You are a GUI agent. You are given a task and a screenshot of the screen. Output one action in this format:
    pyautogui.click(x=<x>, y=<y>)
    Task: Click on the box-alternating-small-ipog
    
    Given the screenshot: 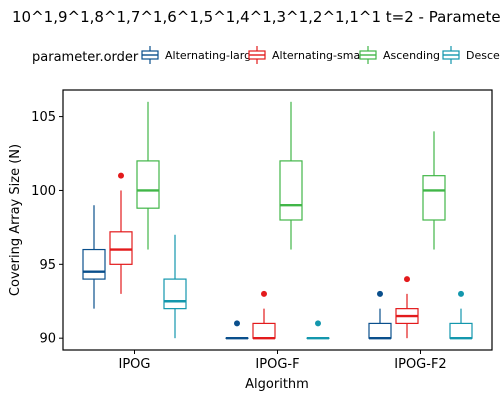 What is the action you would take?
    pyautogui.click(x=121, y=233)
    